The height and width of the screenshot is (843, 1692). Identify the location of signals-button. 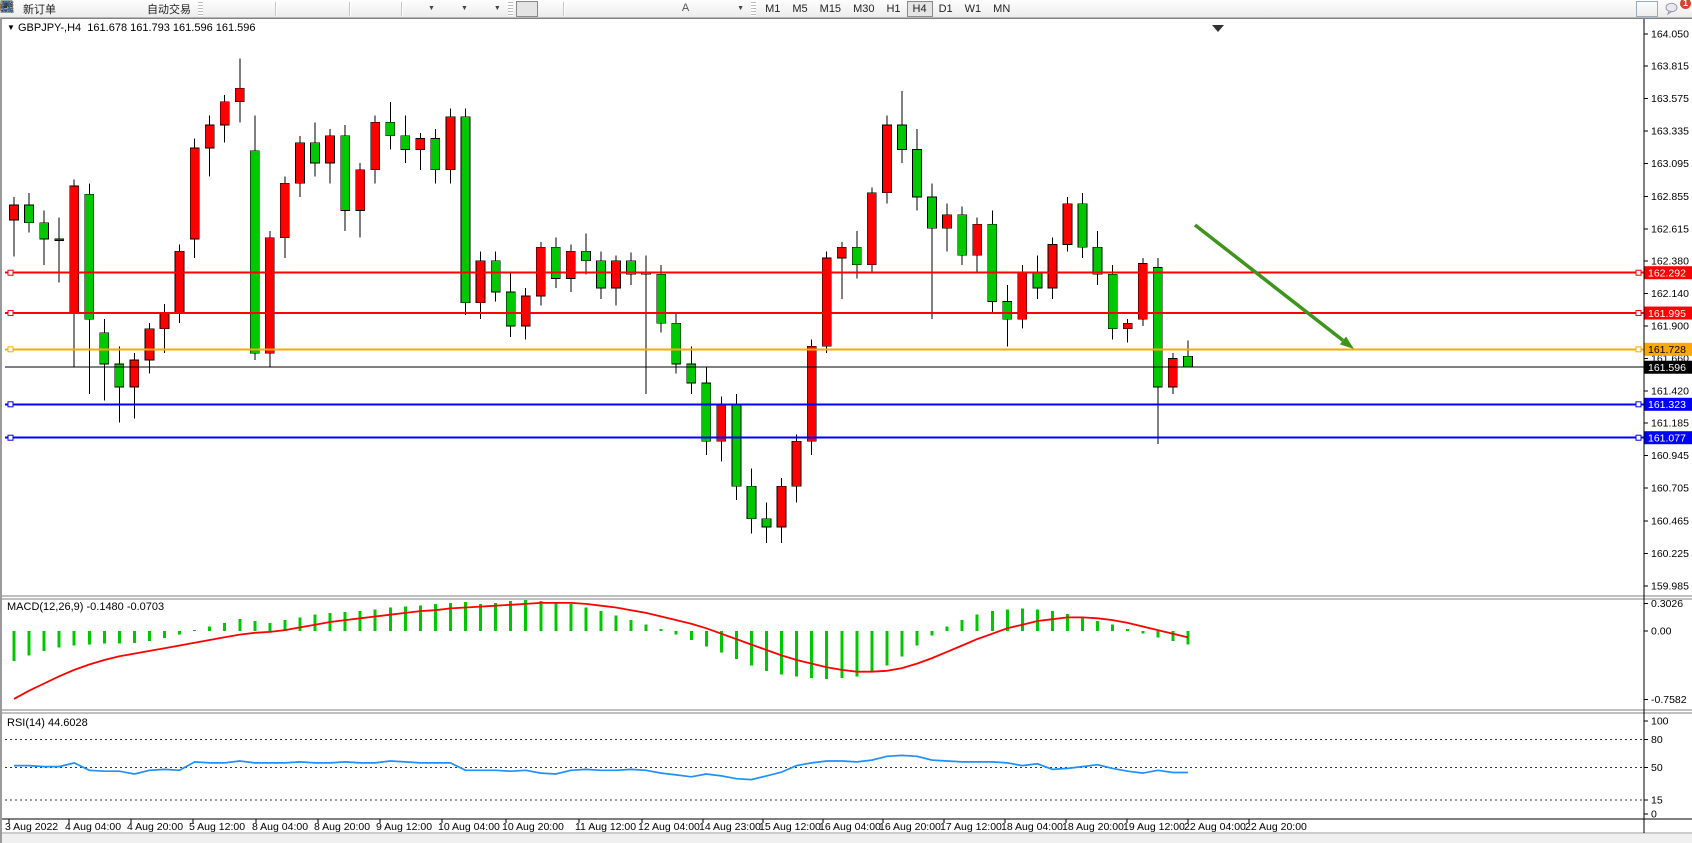
(63, 9).